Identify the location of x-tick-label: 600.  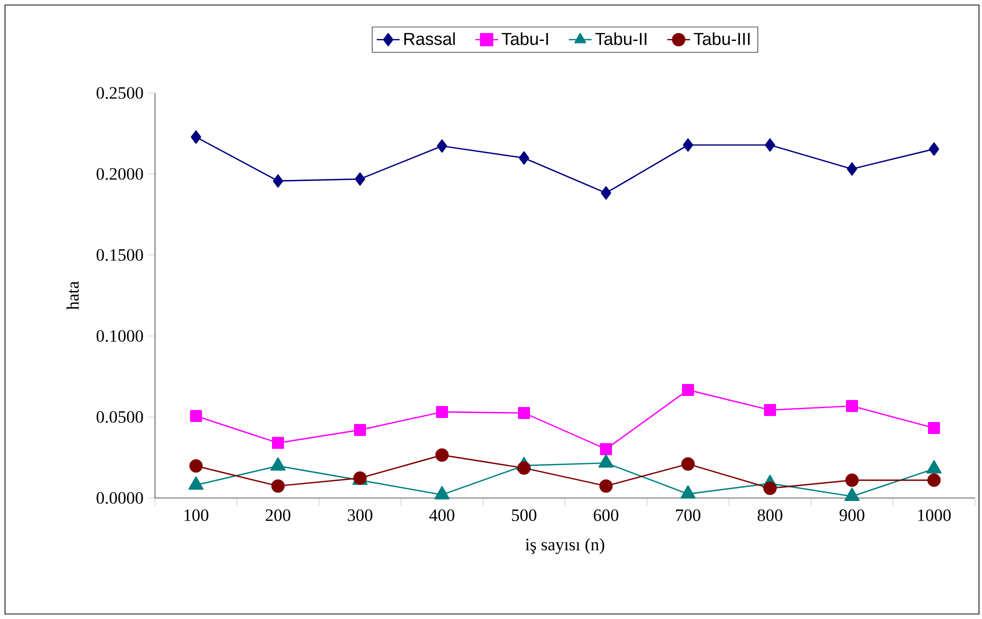
(606, 515).